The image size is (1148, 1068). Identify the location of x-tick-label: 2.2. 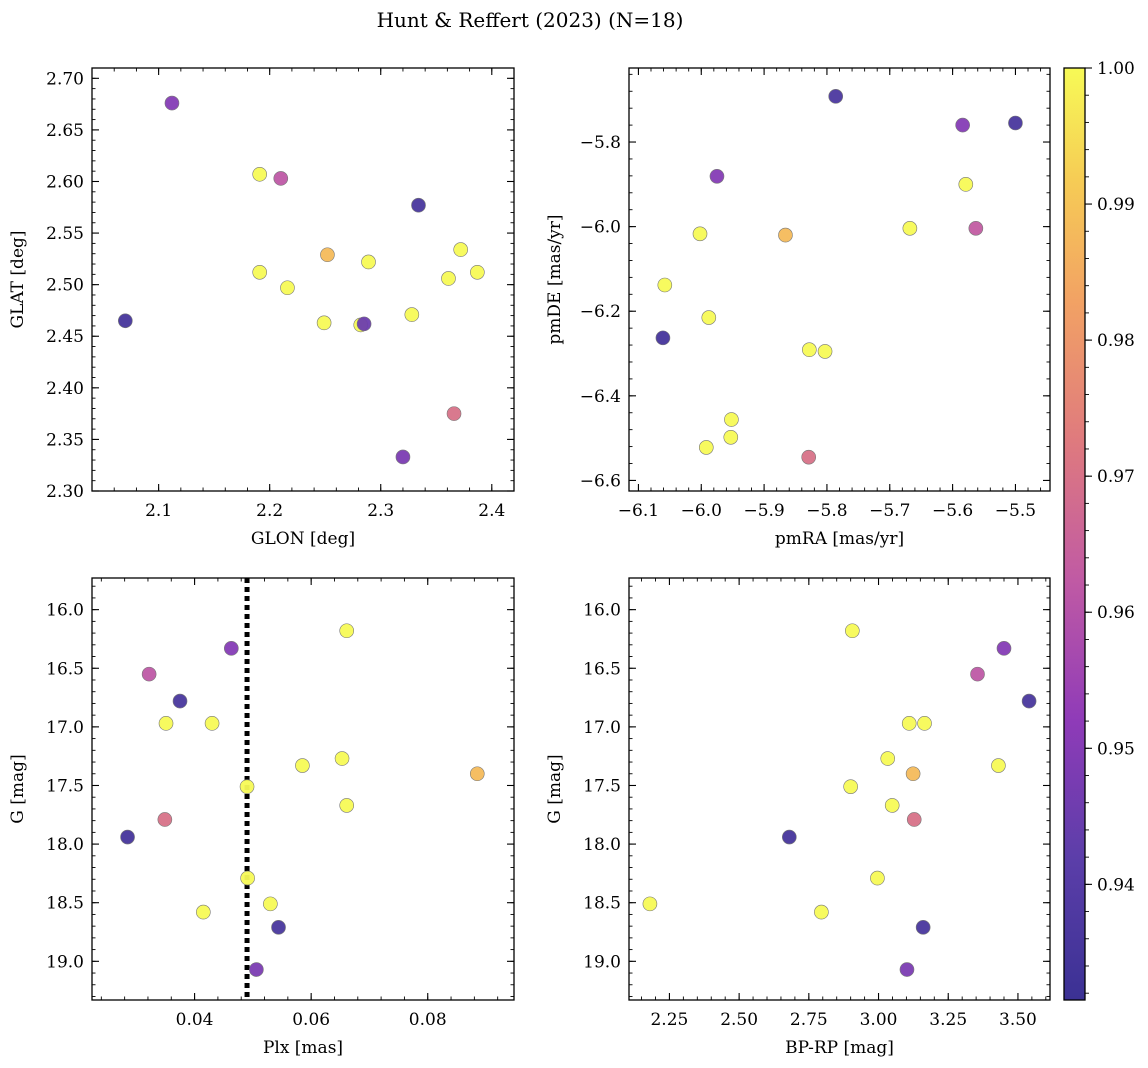
(269, 511).